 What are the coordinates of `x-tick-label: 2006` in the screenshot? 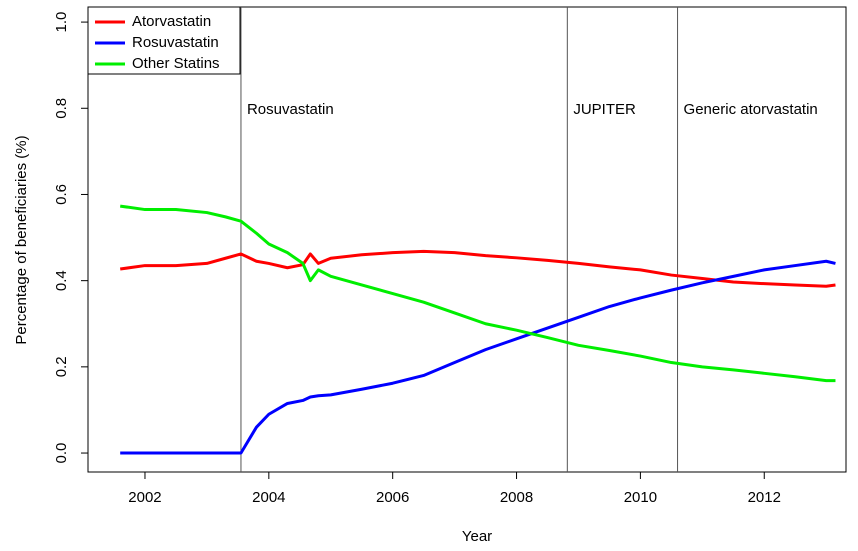 It's located at (392, 497).